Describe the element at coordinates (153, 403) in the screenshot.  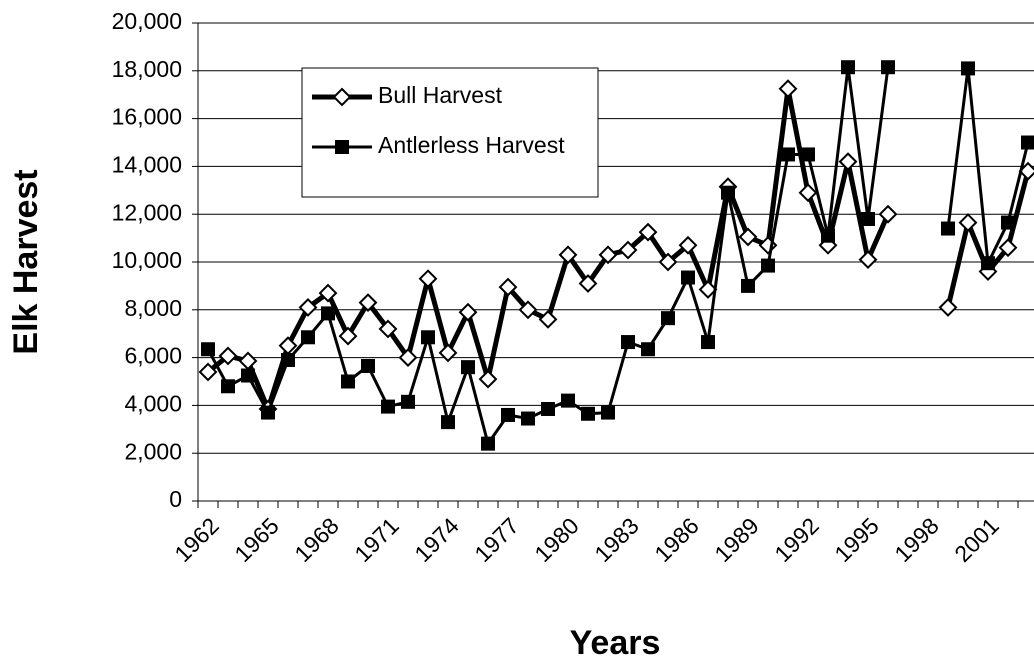
I see `y-tick-label: 4,000` at that location.